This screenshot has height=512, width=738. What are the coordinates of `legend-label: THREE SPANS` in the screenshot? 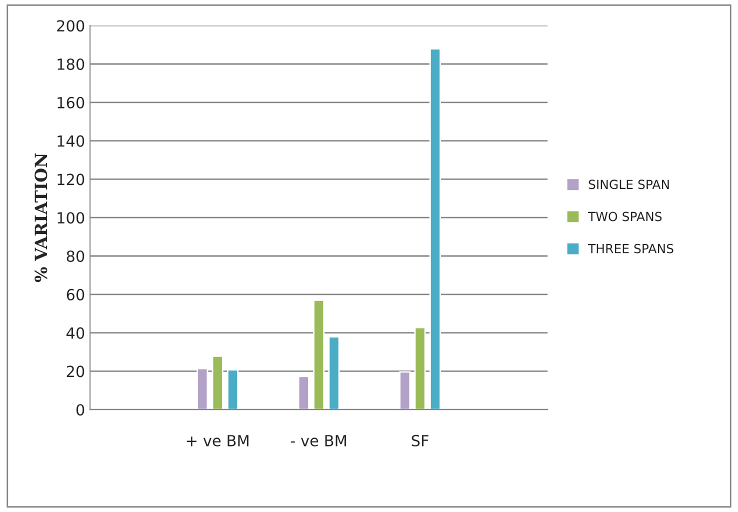 It's located at (631, 249).